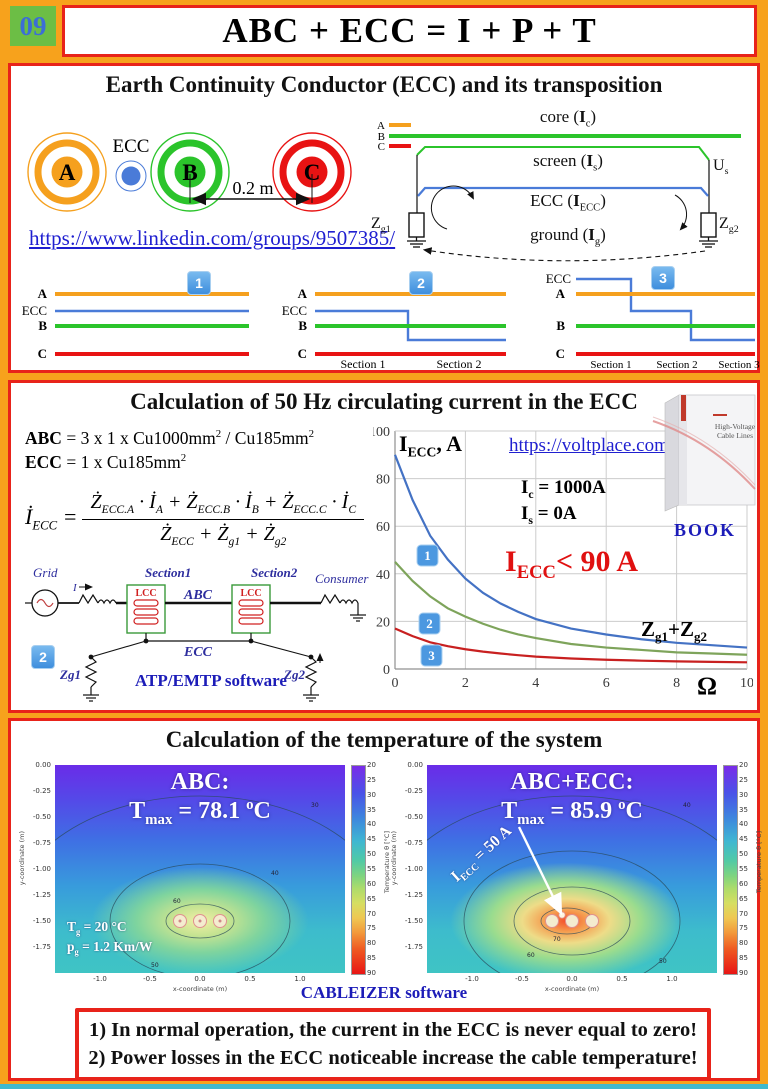 This screenshot has width=768, height=1089. What do you see at coordinates (371, 824) in the screenshot?
I see `hm-cb-tick: 40` at bounding box center [371, 824].